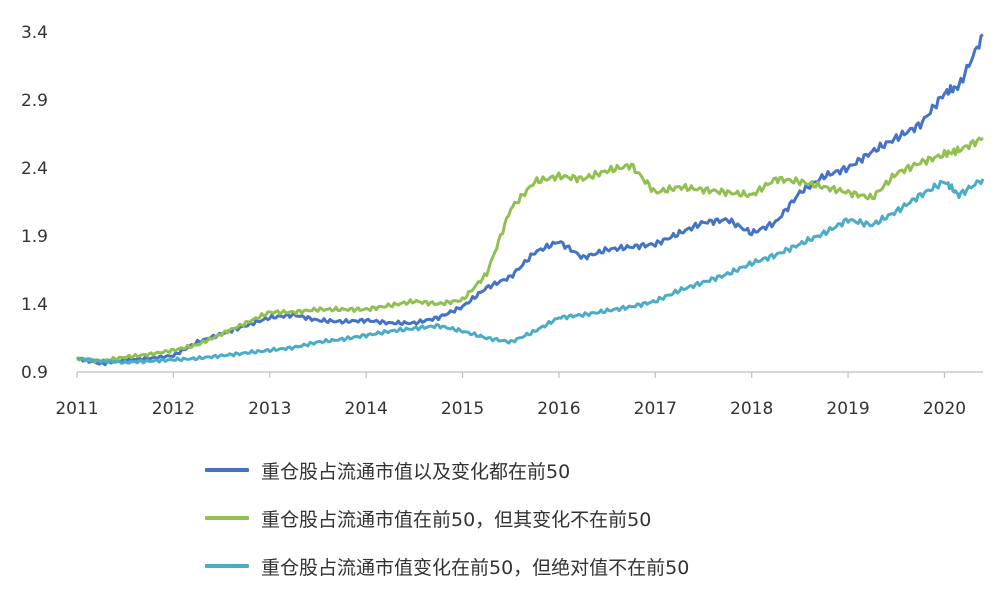  What do you see at coordinates (34, 101) in the screenshot?
I see `y-tick-label: 2.9` at bounding box center [34, 101].